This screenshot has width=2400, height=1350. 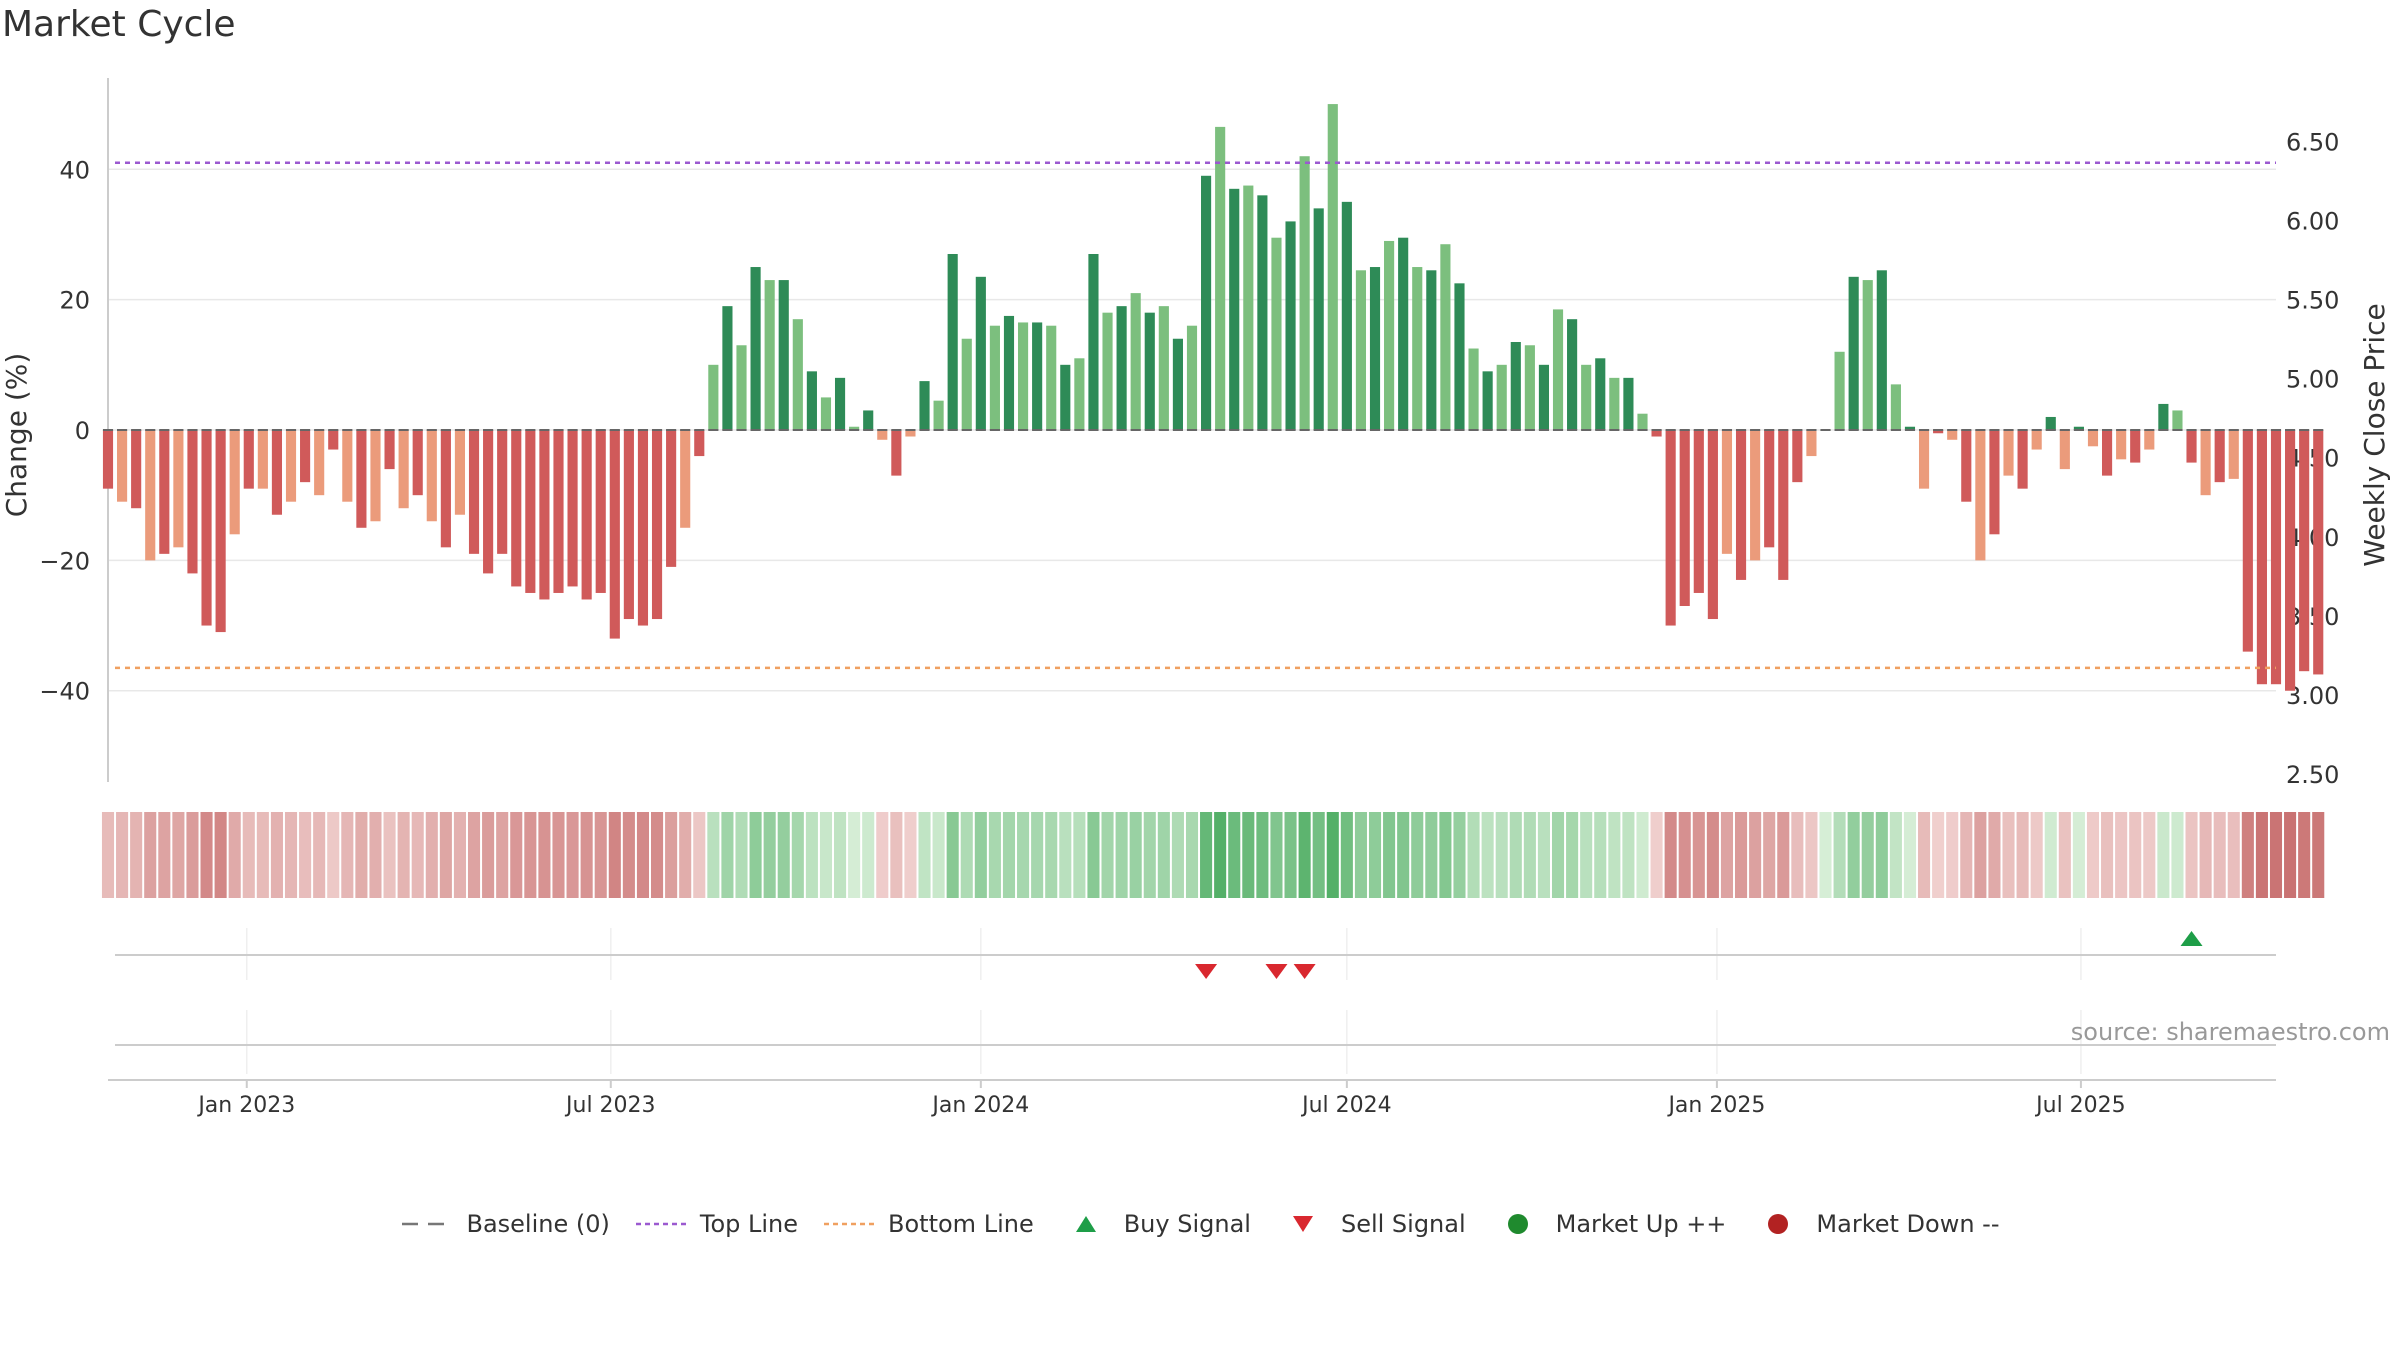 What do you see at coordinates (1302, 1224) in the screenshot?
I see `legend-triangle-down` at bounding box center [1302, 1224].